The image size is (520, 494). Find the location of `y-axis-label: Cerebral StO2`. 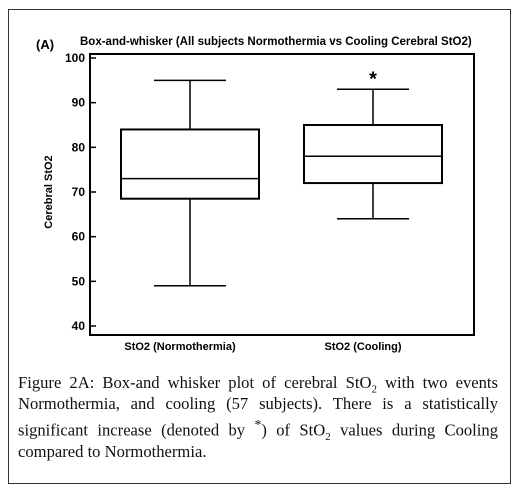

y-axis-label: Cerebral StO2 is located at coordinates (49, 191).